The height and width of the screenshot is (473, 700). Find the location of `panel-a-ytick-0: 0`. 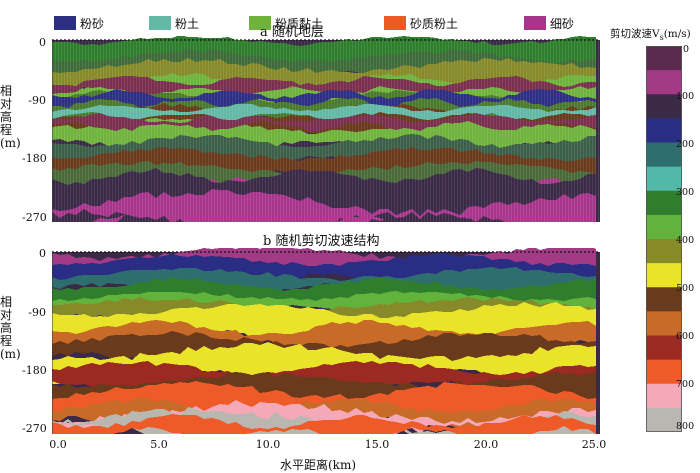

panel-a-ytick-0: 0 is located at coordinates (42, 42).